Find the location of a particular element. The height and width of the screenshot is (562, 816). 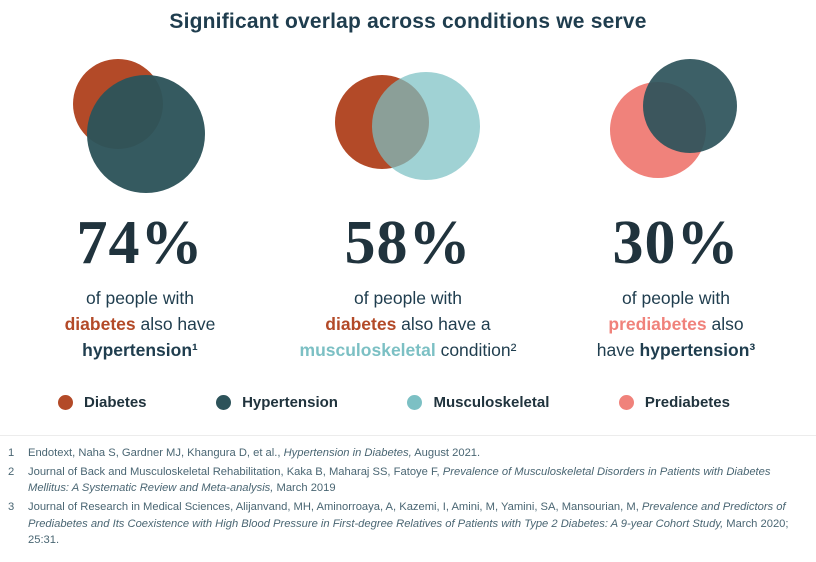

legend-item-musculoskeletal: Musculoskeletal is located at coordinates (478, 402).